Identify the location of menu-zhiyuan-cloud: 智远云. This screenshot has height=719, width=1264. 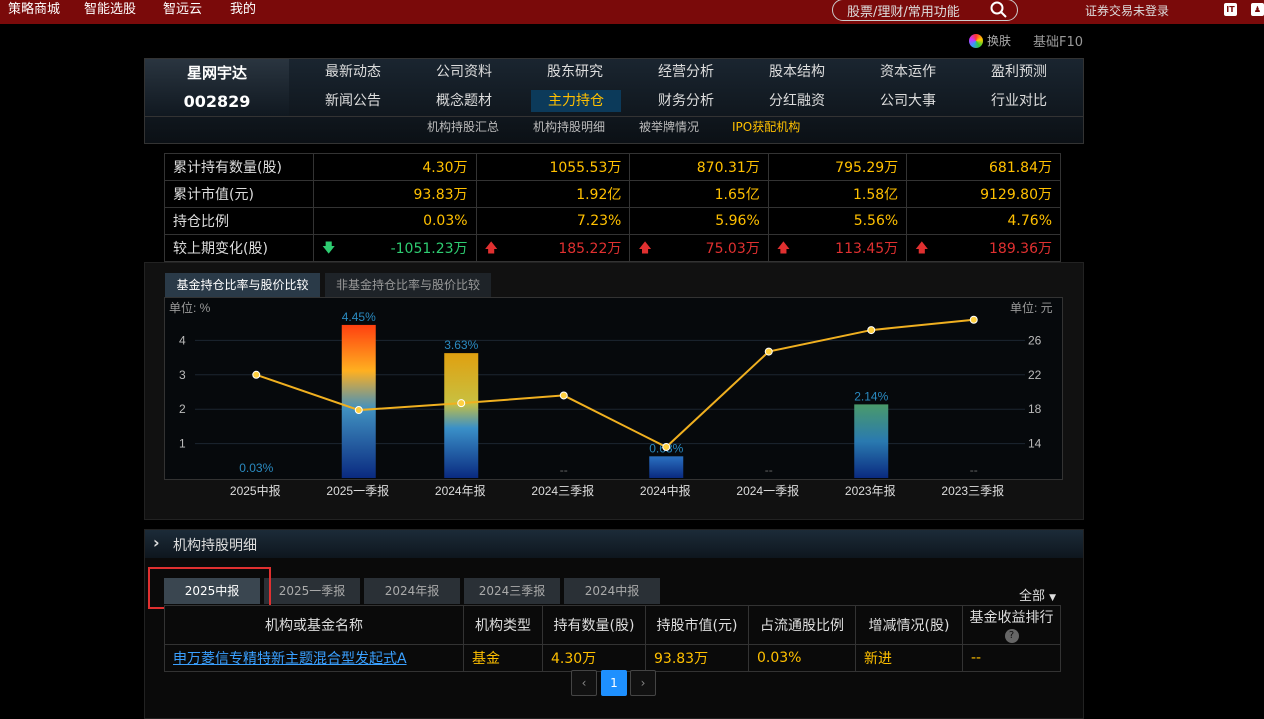
(183, 9).